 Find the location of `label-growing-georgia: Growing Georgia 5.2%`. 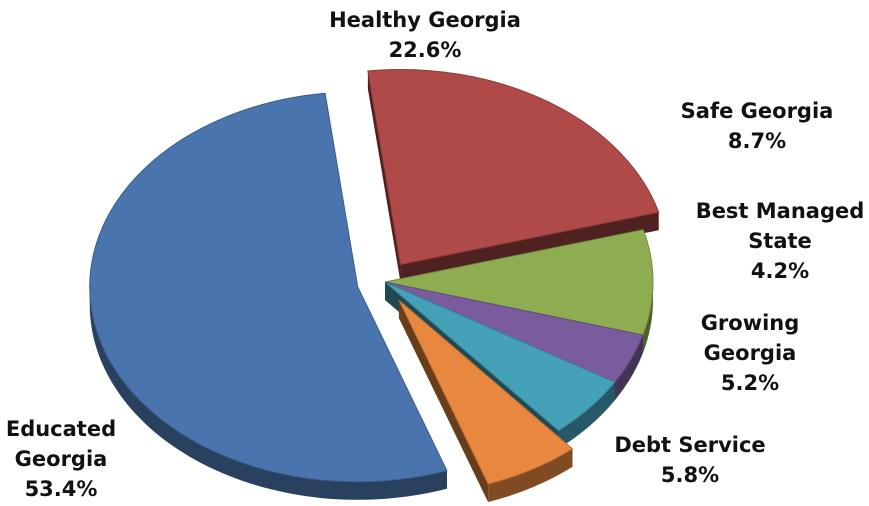

label-growing-georgia: Growing Georgia 5.2% is located at coordinates (750, 353).